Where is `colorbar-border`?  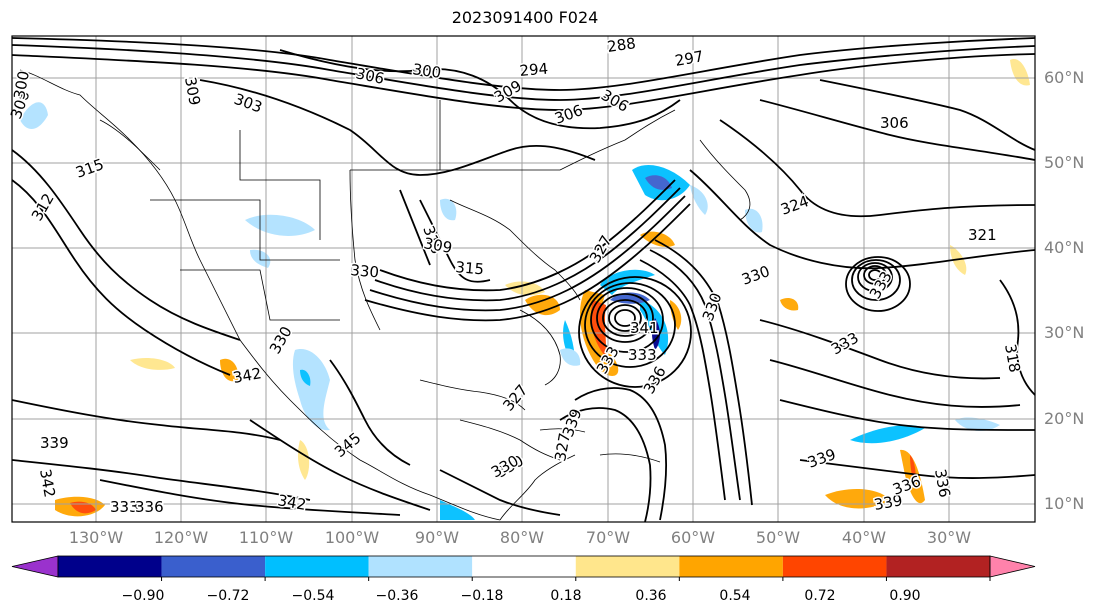
colorbar-border is located at coordinates (524, 566).